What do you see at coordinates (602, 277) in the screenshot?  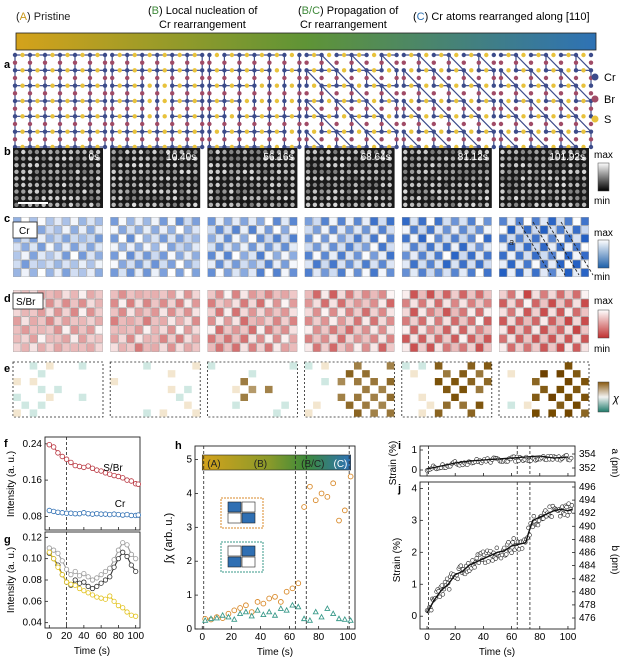 I see `c-scale-min: min` at bounding box center [602, 277].